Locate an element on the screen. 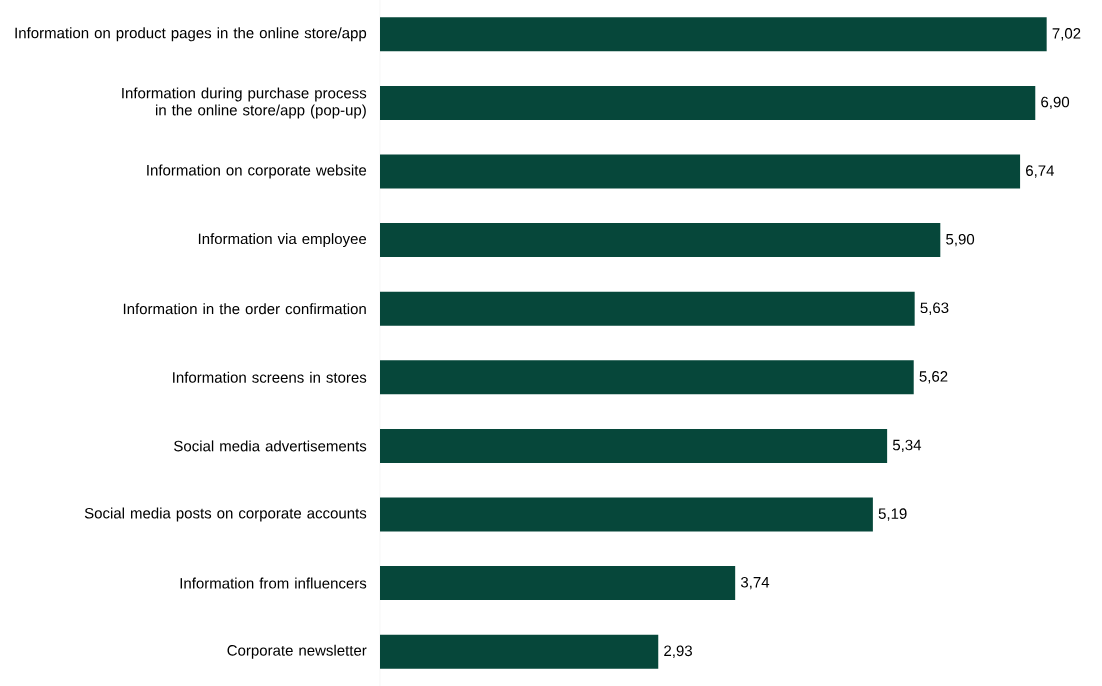 The image size is (1102, 686). data-label: 5,90 is located at coordinates (960, 240).